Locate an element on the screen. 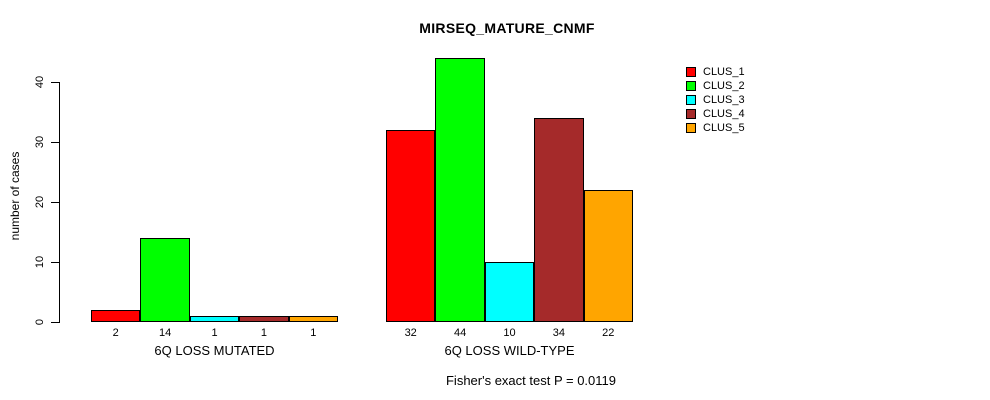 This screenshot has width=990, height=400. legend-label: CLUS_2 is located at coordinates (724, 86).